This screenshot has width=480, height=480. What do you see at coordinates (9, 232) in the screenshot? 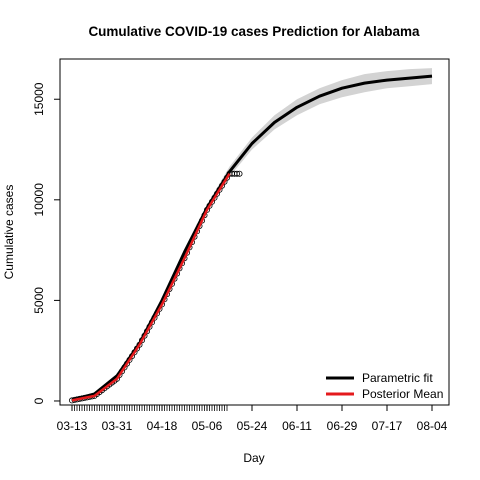
I see `y-axis-label: Cumulative cases` at bounding box center [9, 232].